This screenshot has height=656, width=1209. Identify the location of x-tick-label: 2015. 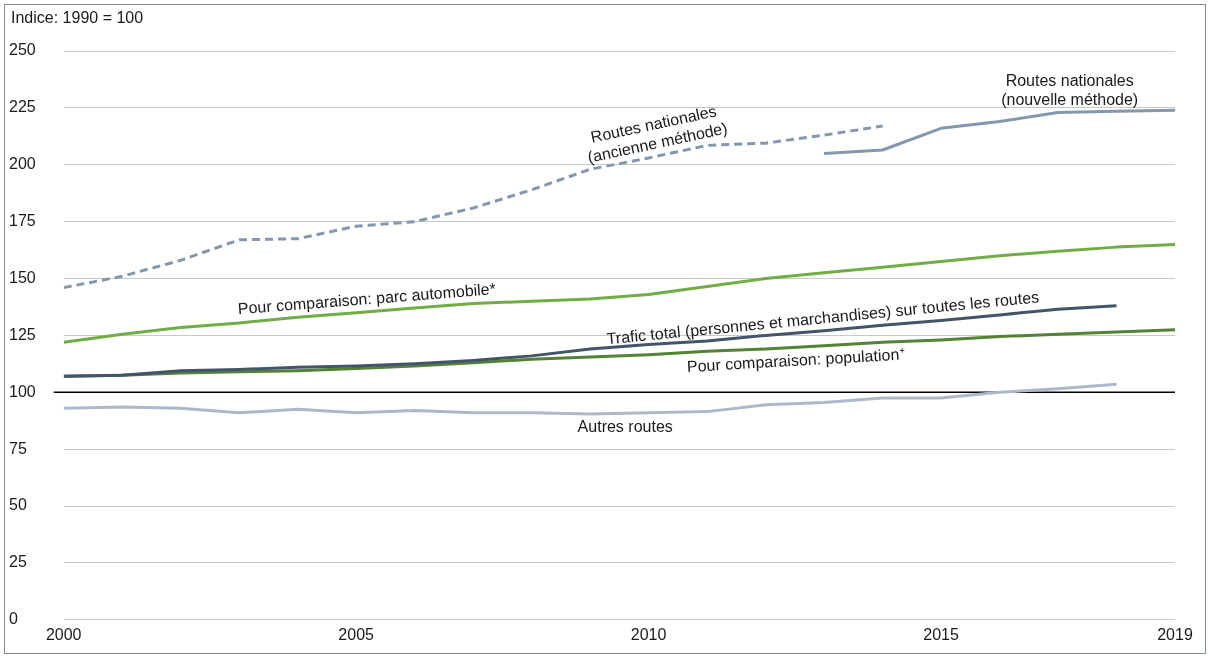
(941, 634).